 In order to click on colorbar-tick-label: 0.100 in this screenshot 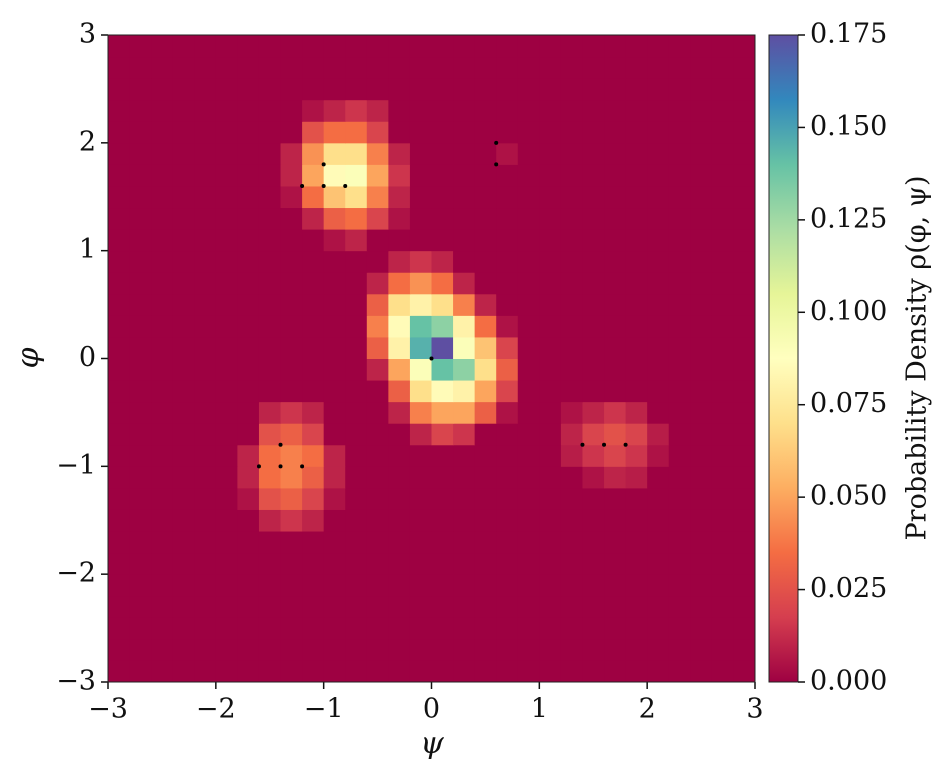, I will do `click(848, 311)`.